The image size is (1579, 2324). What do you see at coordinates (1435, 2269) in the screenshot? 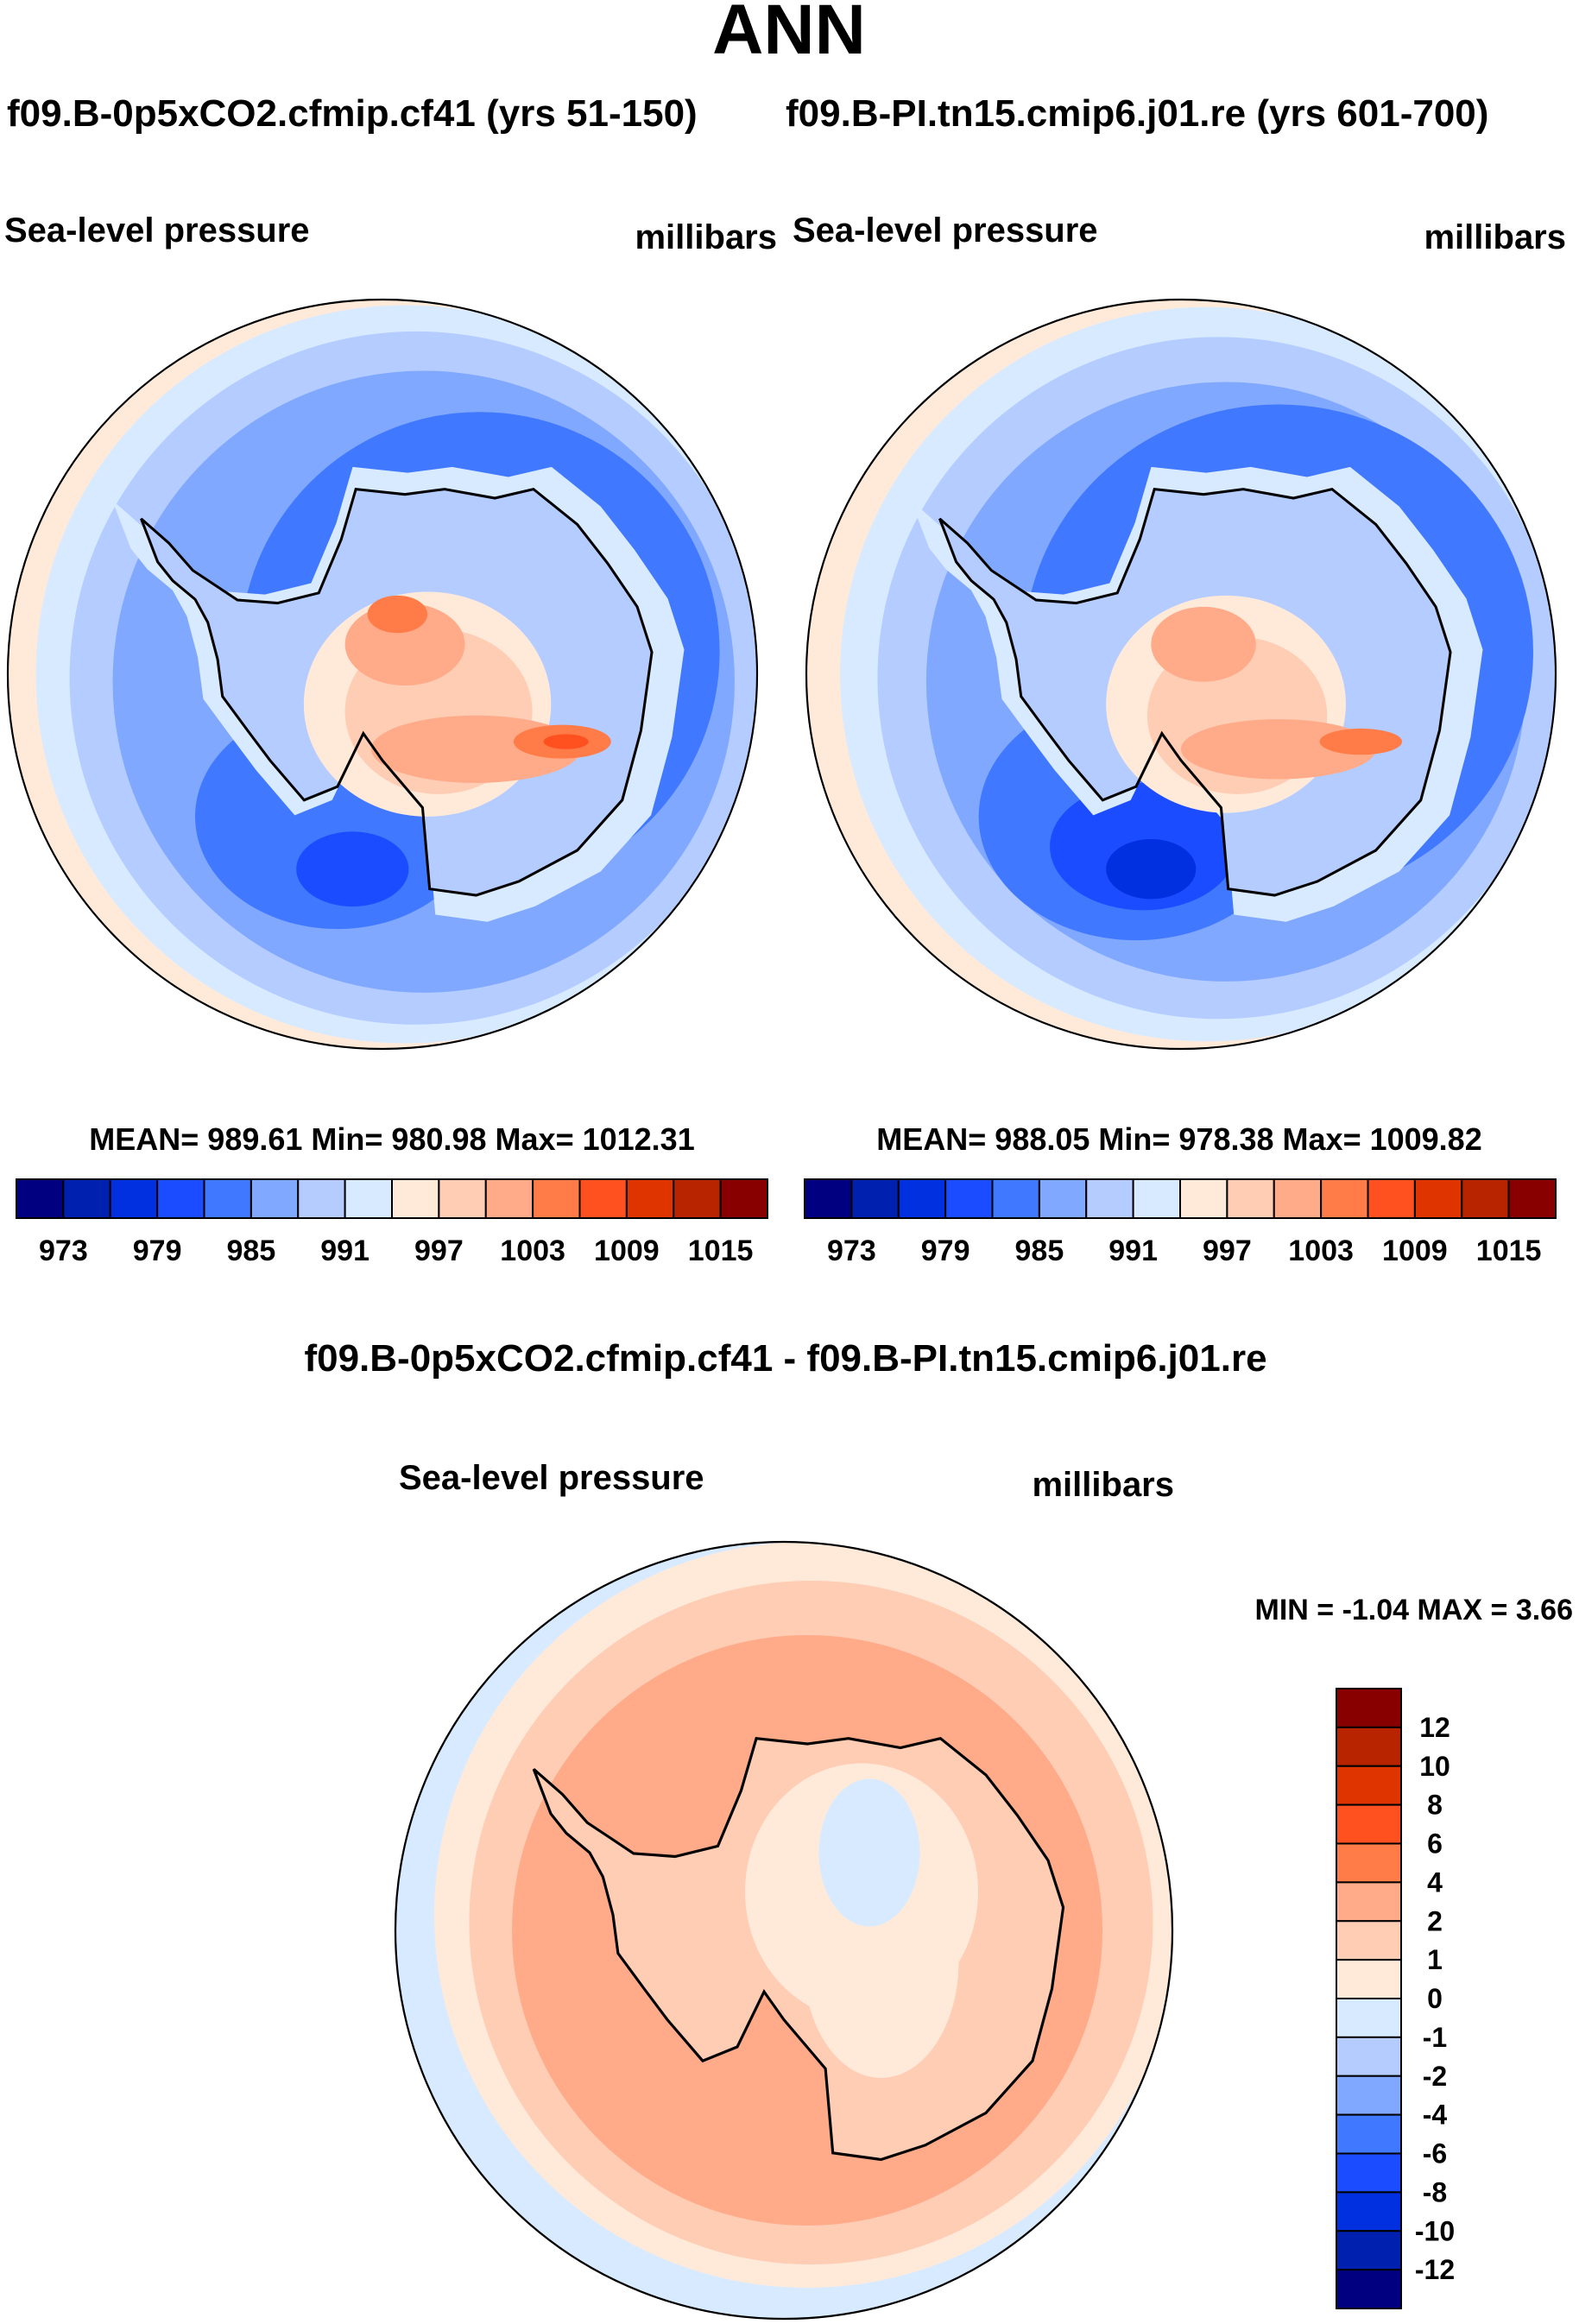
I see `colorbar-tick-label: -12` at bounding box center [1435, 2269].